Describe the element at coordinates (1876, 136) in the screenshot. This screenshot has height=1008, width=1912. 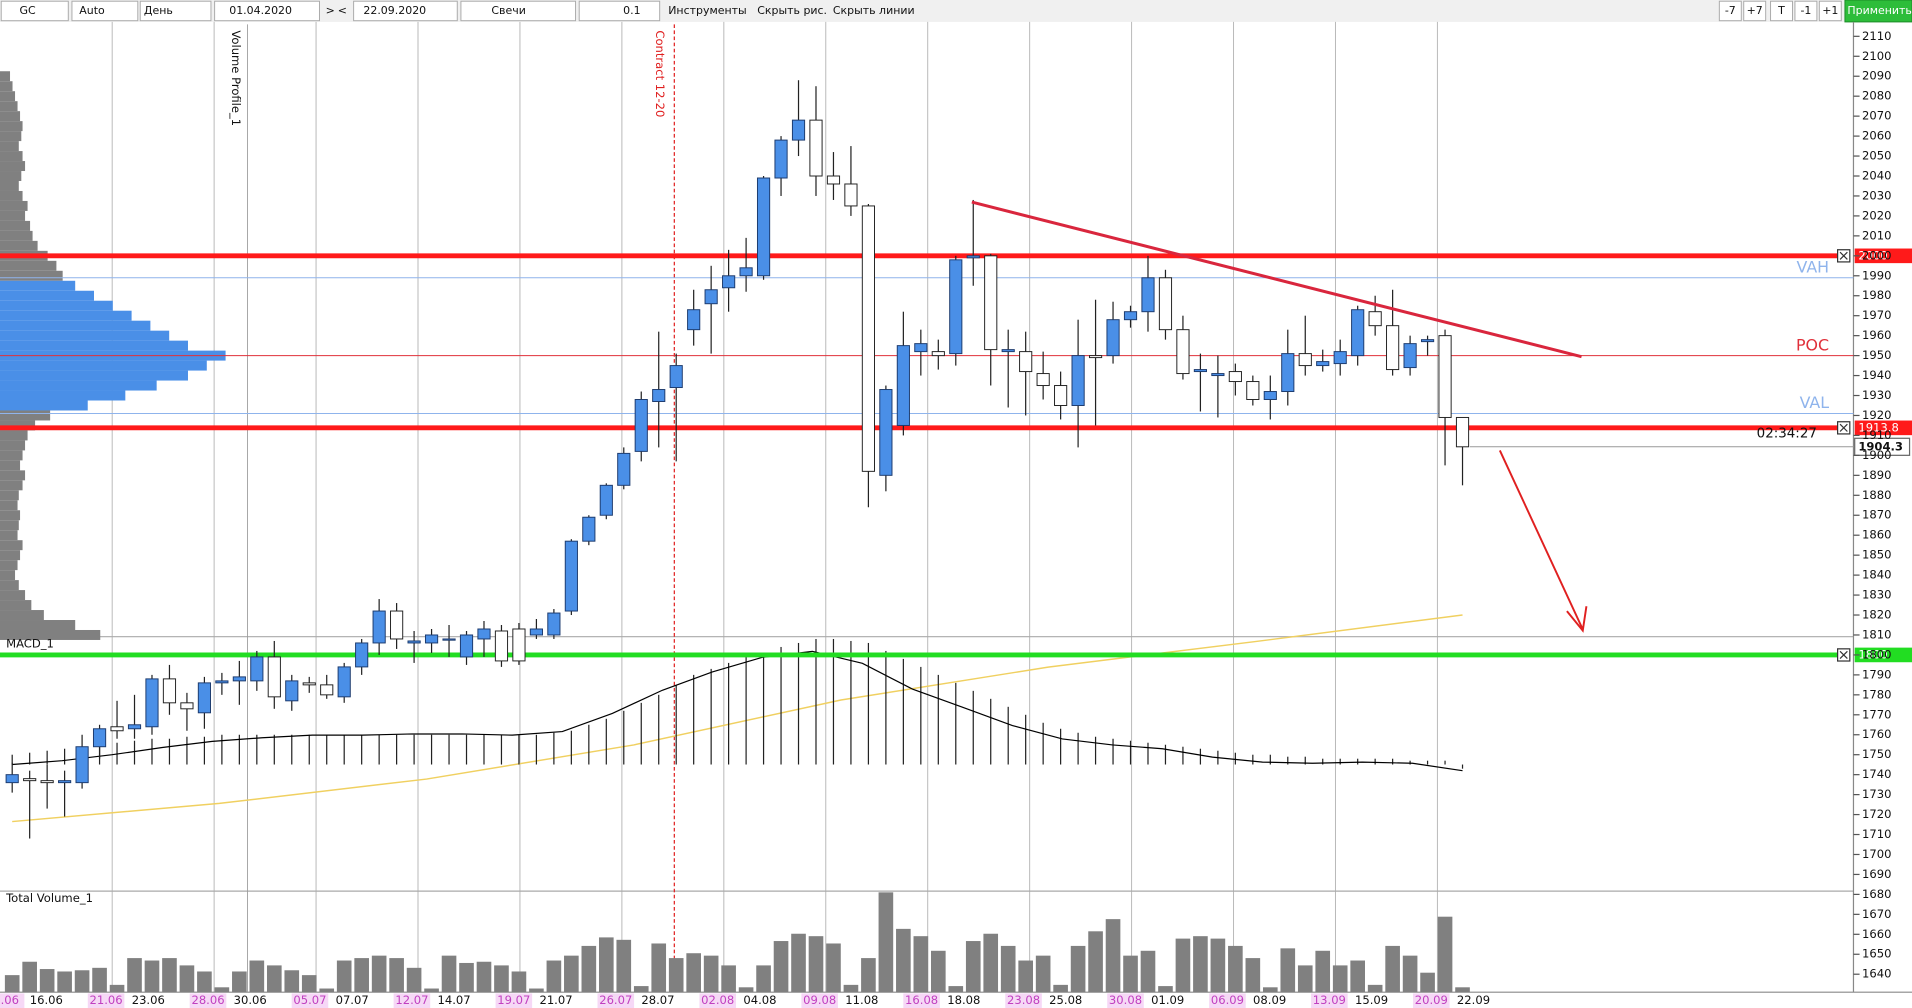
I see `y-tick-label: 2060` at that location.